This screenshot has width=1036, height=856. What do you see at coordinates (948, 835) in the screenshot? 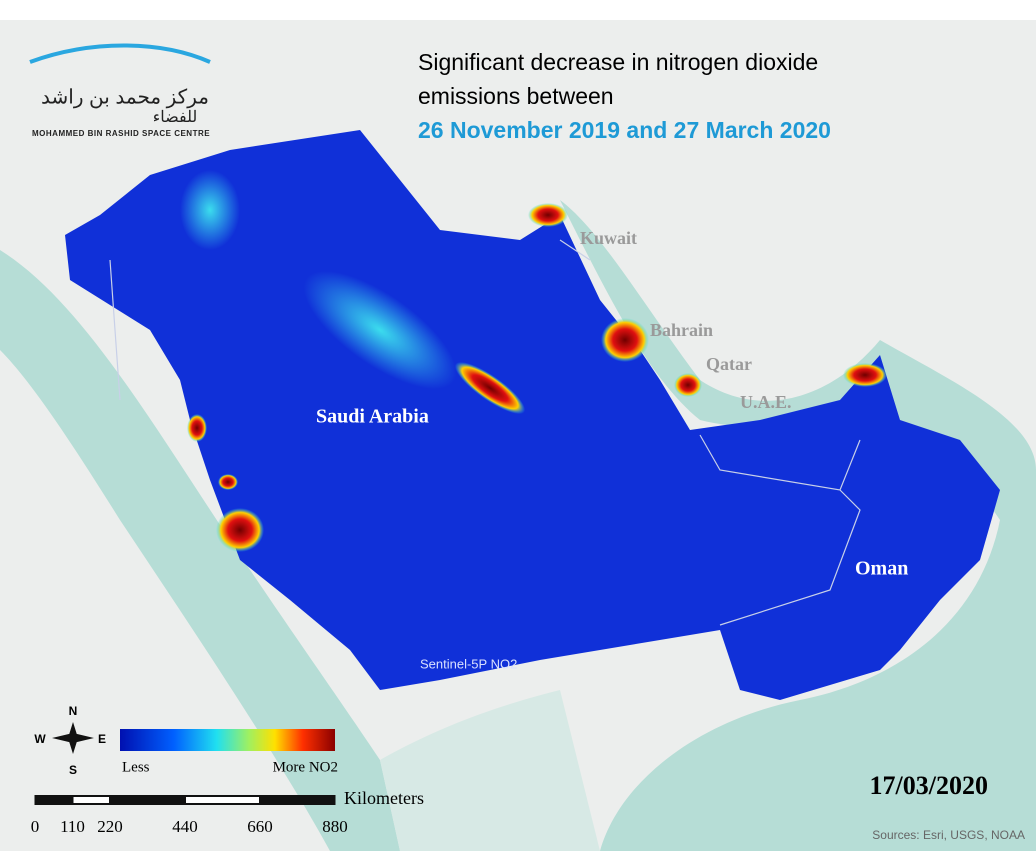
I see `sources: Sources: Esri, USGS, NOAA` at bounding box center [948, 835].